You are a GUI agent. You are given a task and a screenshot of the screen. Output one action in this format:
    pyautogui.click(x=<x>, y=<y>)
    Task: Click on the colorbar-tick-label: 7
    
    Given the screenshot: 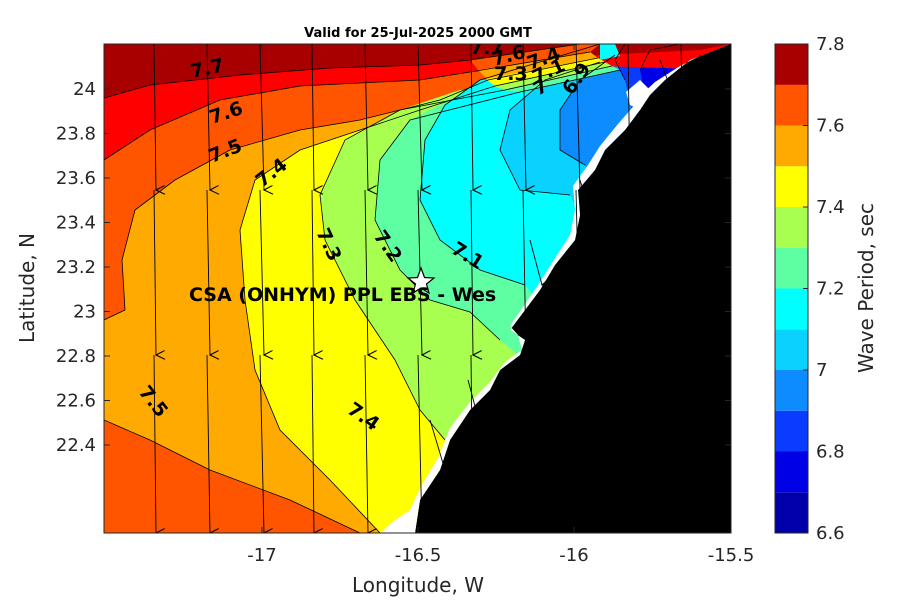 What is the action you would take?
    pyautogui.click(x=821, y=370)
    